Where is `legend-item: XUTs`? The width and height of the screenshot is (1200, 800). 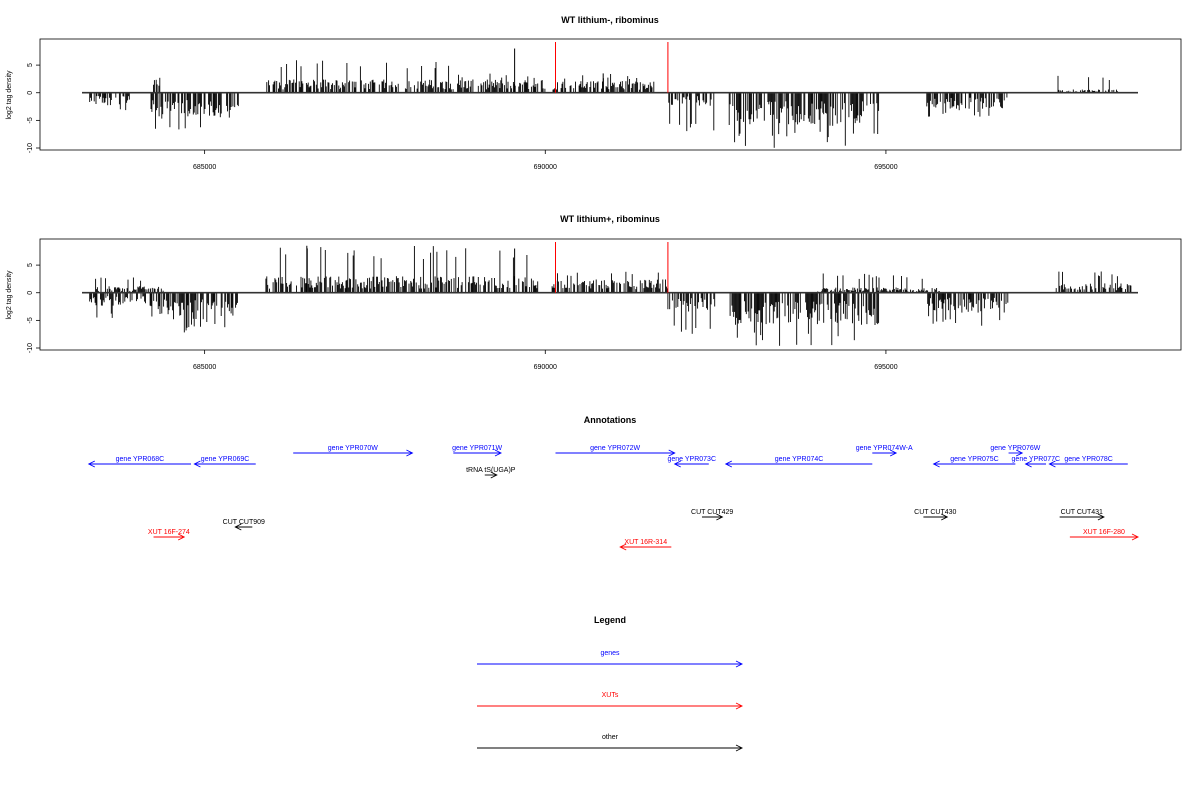 legend-item: XUTs is located at coordinates (610, 701).